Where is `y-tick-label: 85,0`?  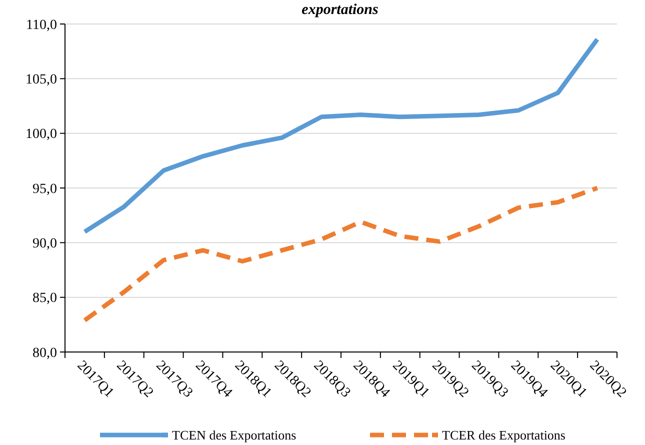 y-tick-label: 85,0 is located at coordinates (44, 298).